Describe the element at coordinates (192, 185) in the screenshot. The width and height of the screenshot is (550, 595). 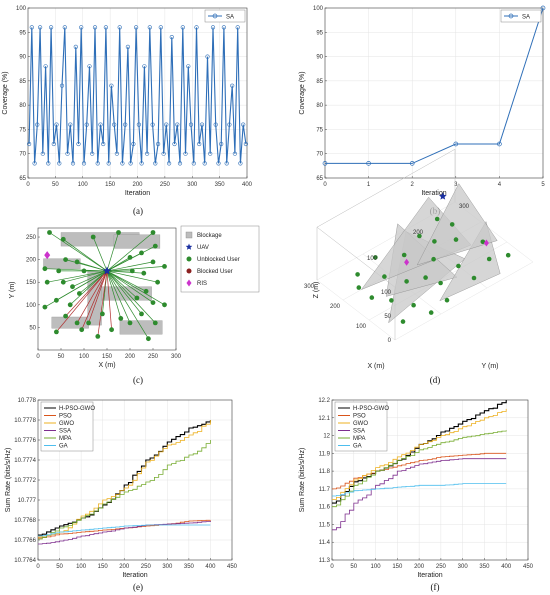
I see `x-tick-label: 300` at that location.